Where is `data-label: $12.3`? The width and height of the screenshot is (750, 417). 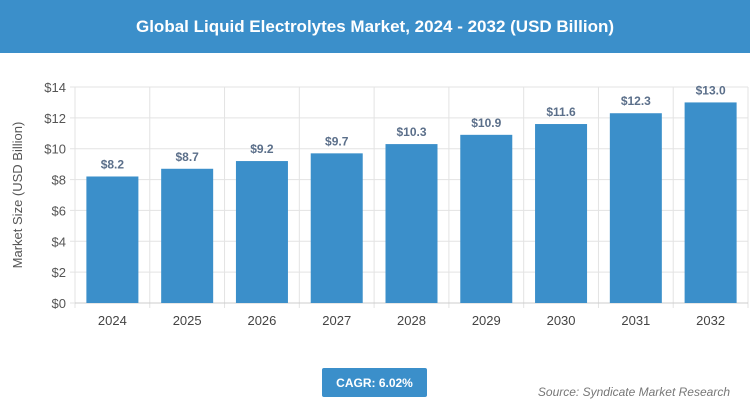 data-label: $12.3 is located at coordinates (636, 101).